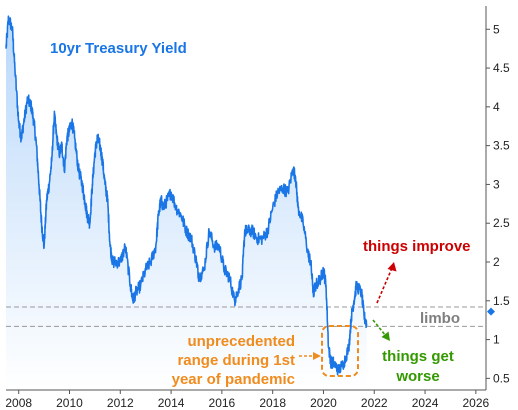 The height and width of the screenshot is (410, 518). Describe the element at coordinates (475, 403) in the screenshot. I see `x-tick-label: 2026` at that location.